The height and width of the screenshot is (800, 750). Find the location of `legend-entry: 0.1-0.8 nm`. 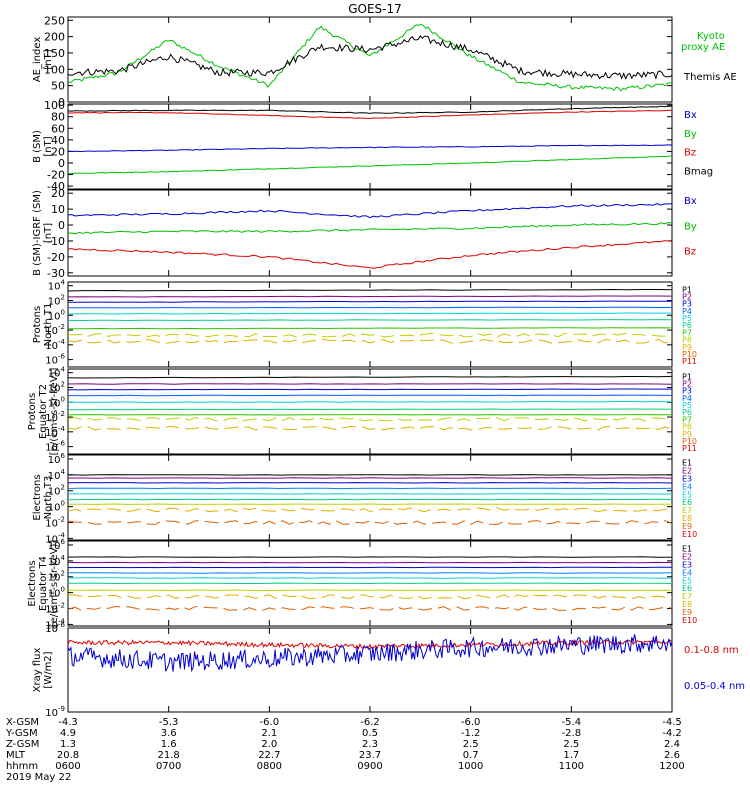

legend-entry: 0.1-0.8 nm is located at coordinates (711, 650).